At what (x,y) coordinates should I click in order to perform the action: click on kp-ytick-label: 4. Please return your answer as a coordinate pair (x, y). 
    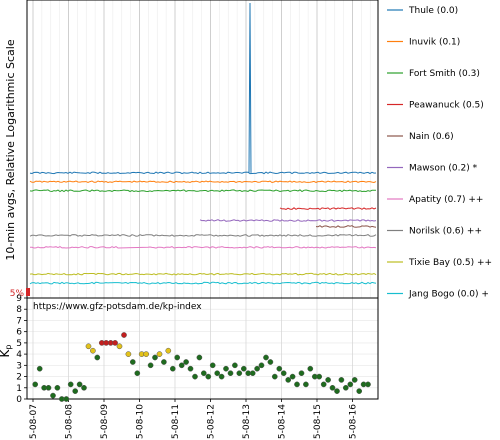
    Looking at the image, I should click on (19, 355).